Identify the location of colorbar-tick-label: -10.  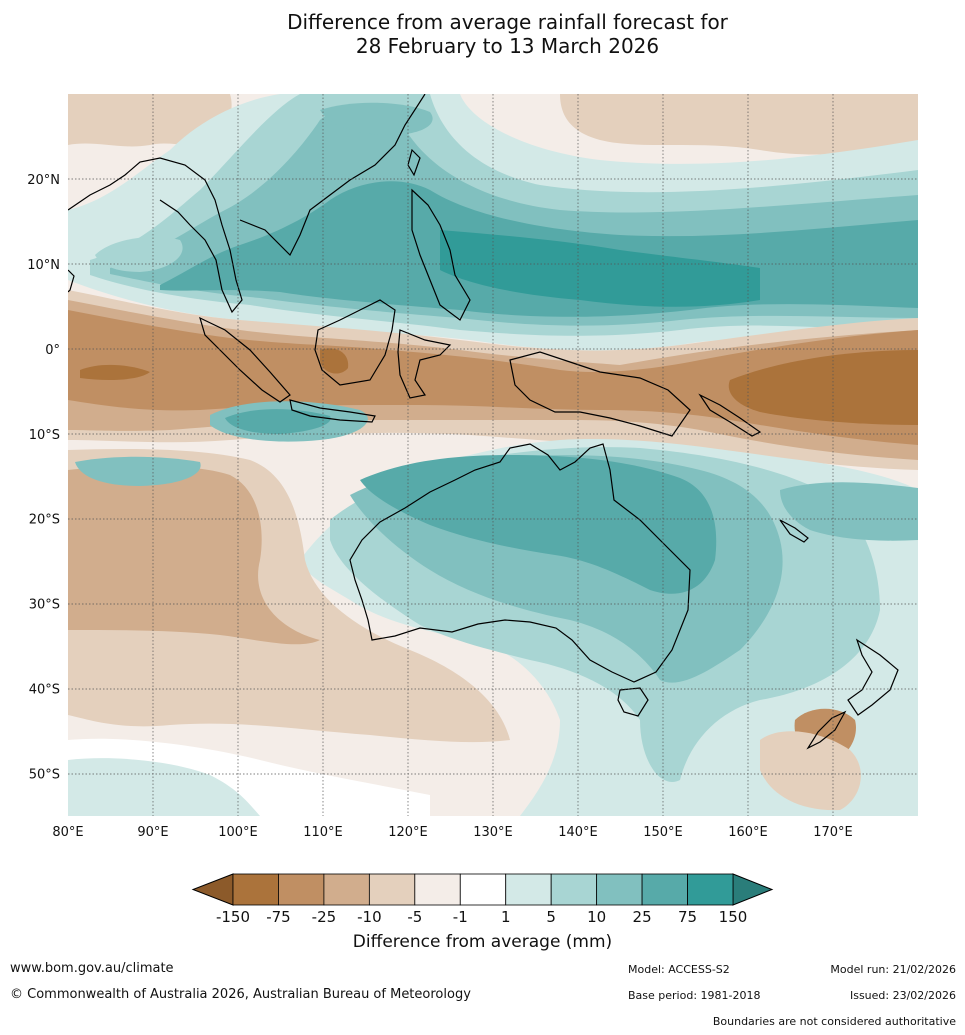
(369, 917).